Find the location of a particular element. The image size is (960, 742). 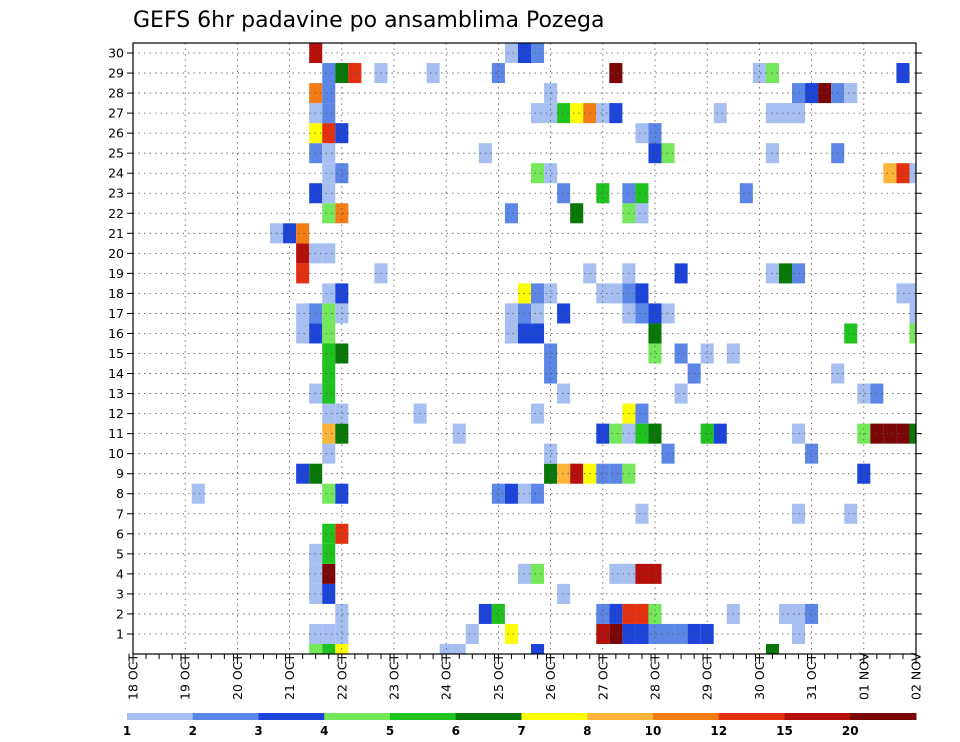

y-tick-label: 13 is located at coordinates (116, 393).